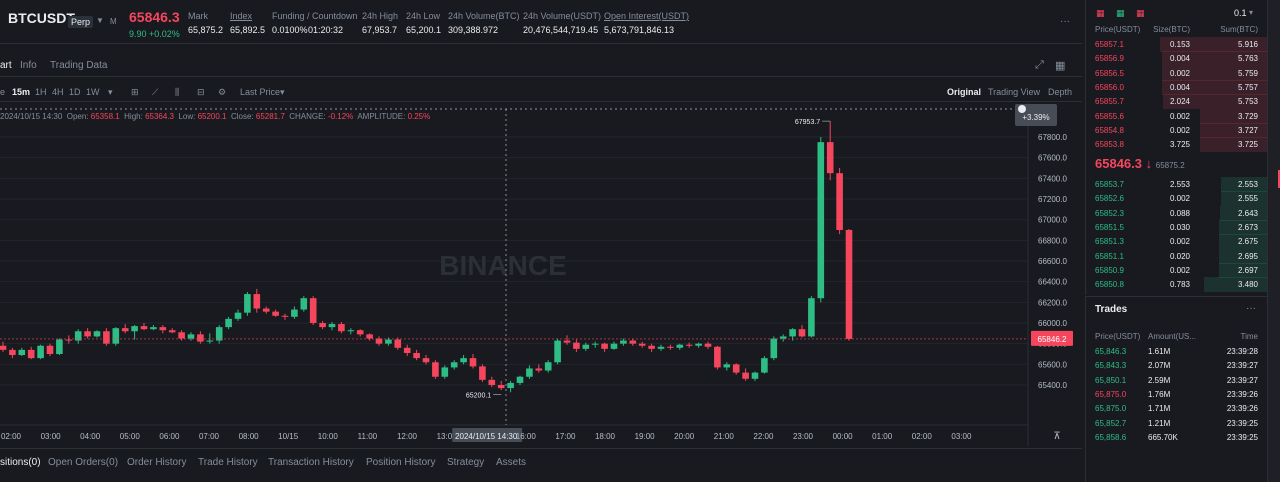 The width and height of the screenshot is (1280, 482). What do you see at coordinates (1120, 13) in the screenshot?
I see `book-bids-icon: ▦` at bounding box center [1120, 13].